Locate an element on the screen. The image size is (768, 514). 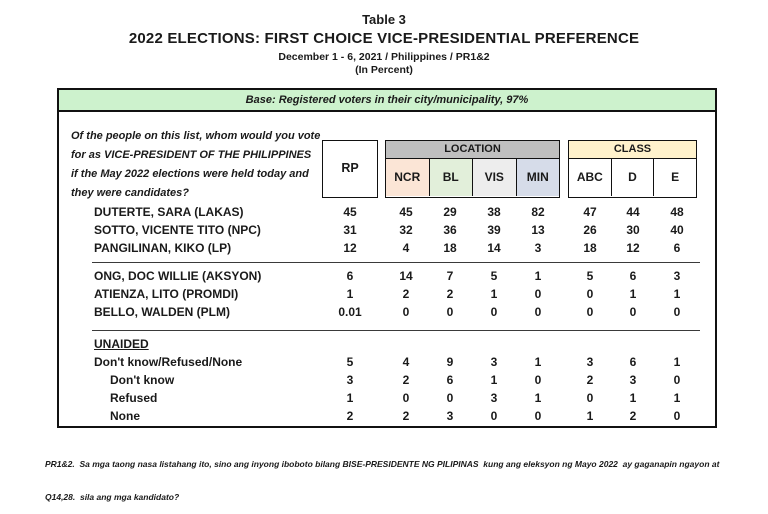
cell-value: 39 is located at coordinates (494, 230).